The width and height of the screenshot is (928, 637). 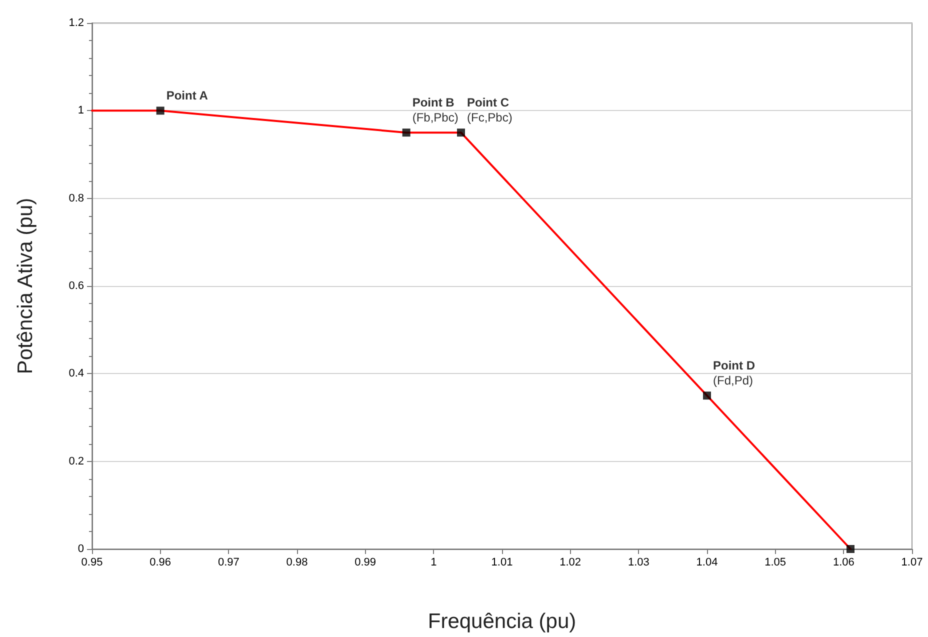 What do you see at coordinates (161, 562) in the screenshot?
I see `x-tick-label: 0.96` at bounding box center [161, 562].